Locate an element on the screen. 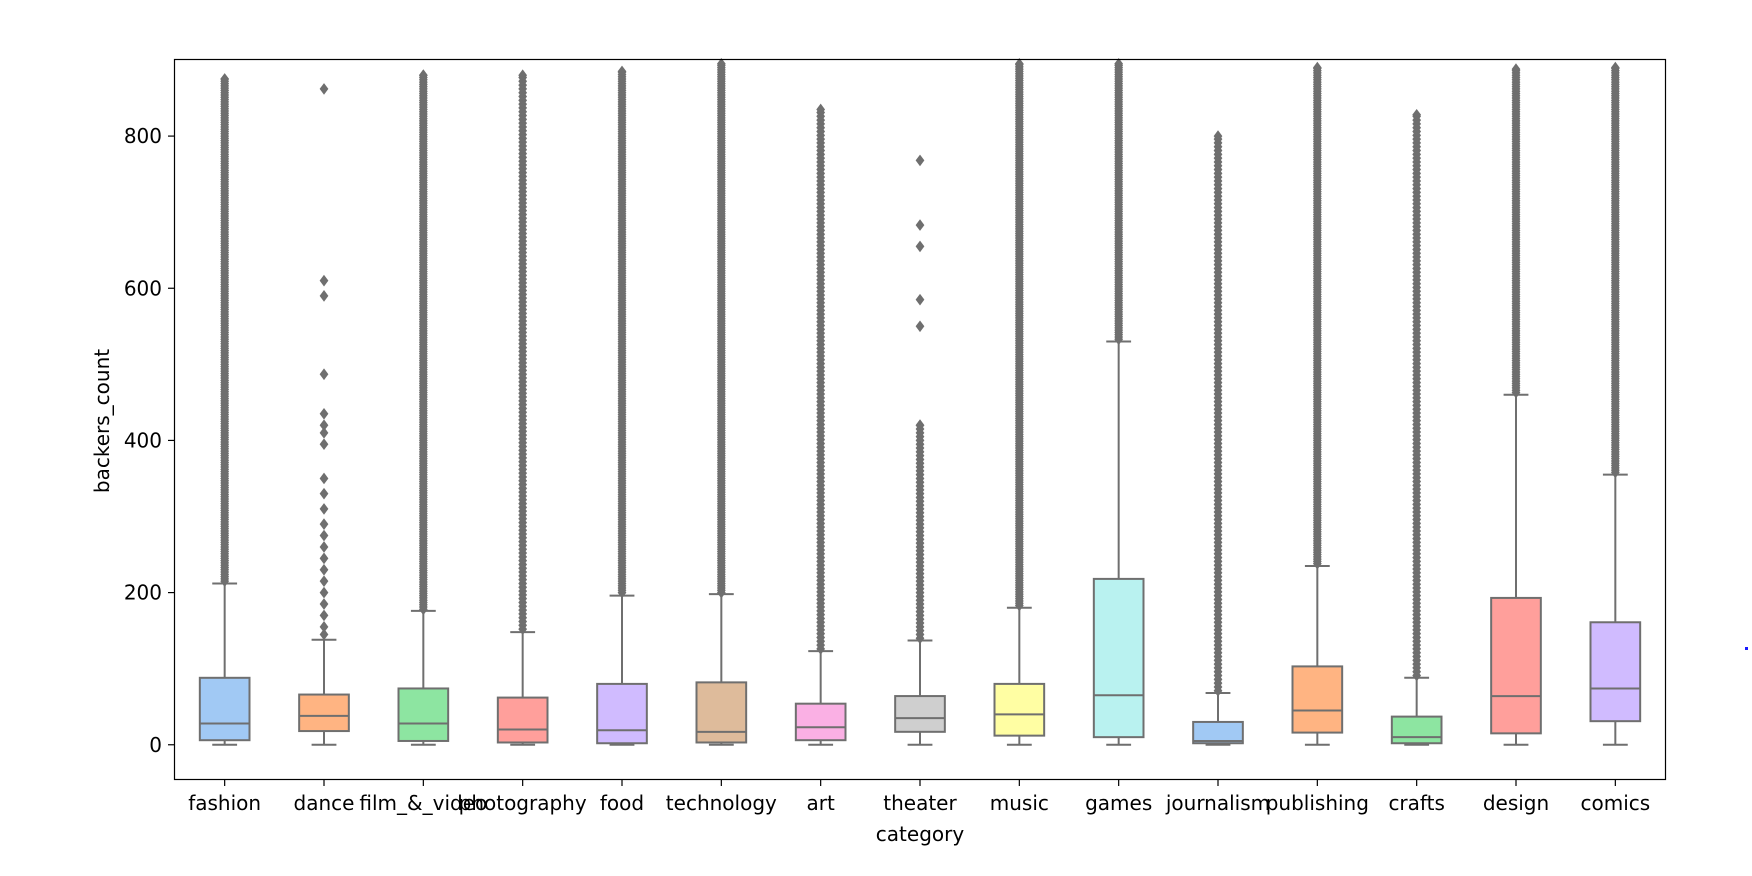 The image size is (1752, 876). x-tick-label: journalism is located at coordinates (1217, 803).